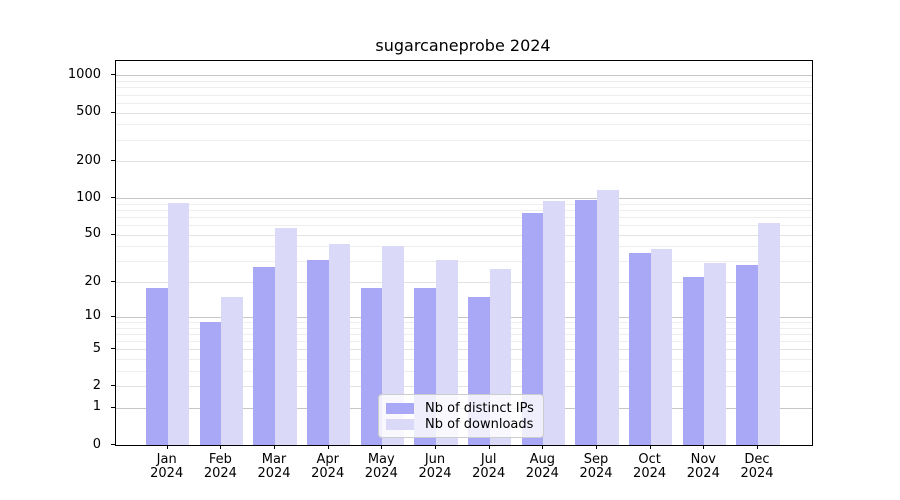 This screenshot has height=500, width=900. Describe the element at coordinates (88, 111) in the screenshot. I see `y-tick-label-500: 500` at that location.